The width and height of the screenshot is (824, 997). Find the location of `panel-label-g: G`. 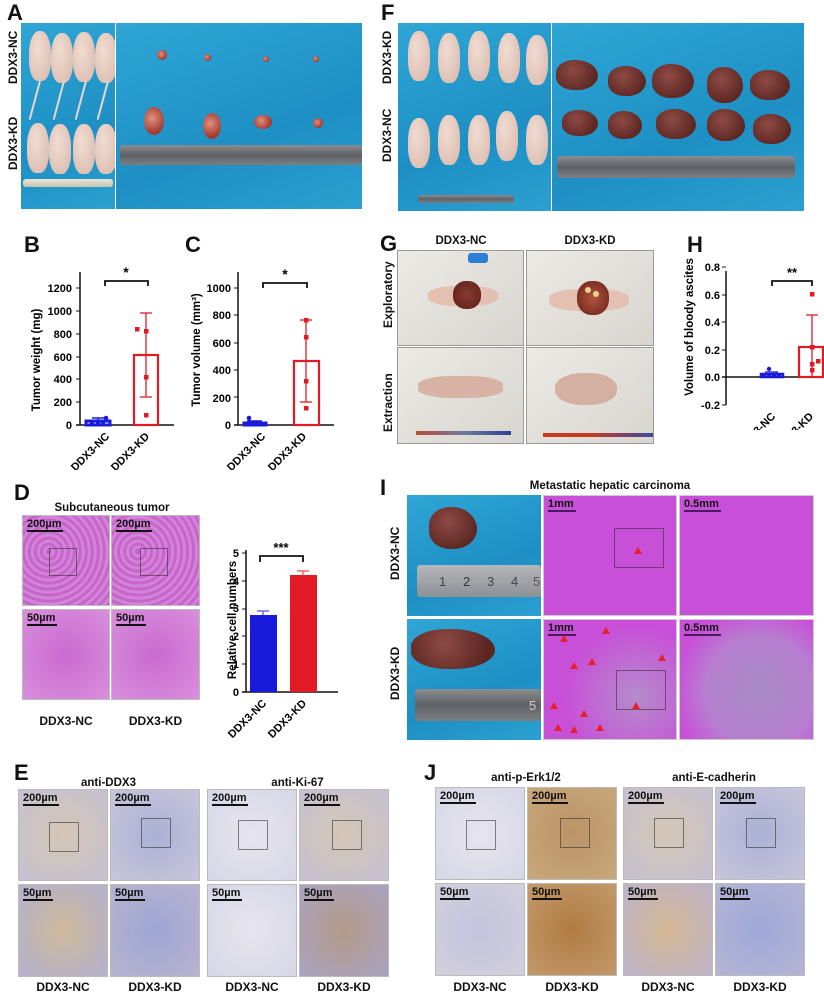

panel-label-g: G is located at coordinates (389, 243).